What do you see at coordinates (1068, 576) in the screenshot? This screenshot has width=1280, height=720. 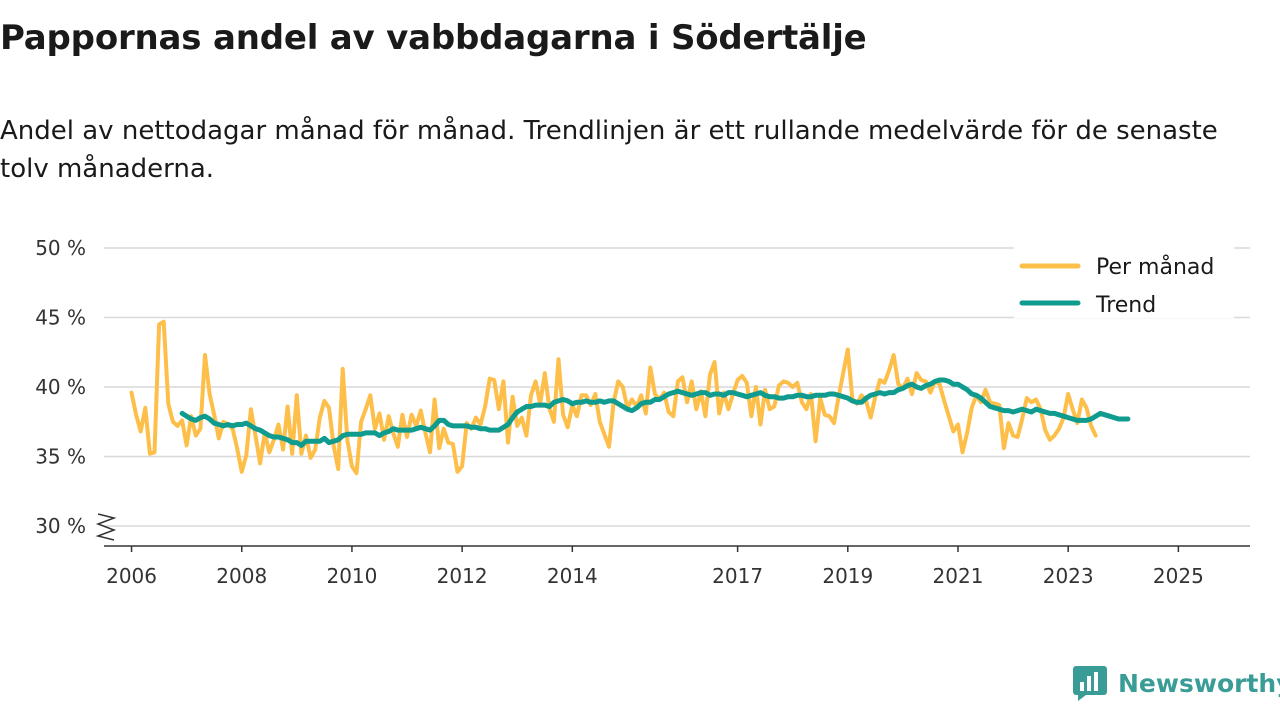 I see `x-tick-label: 2023` at bounding box center [1068, 576].